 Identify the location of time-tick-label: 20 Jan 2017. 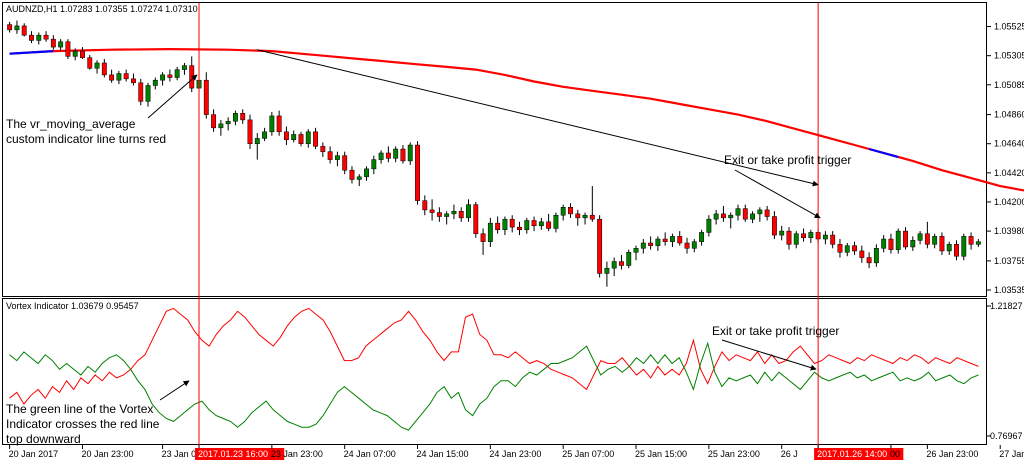
(34, 454).